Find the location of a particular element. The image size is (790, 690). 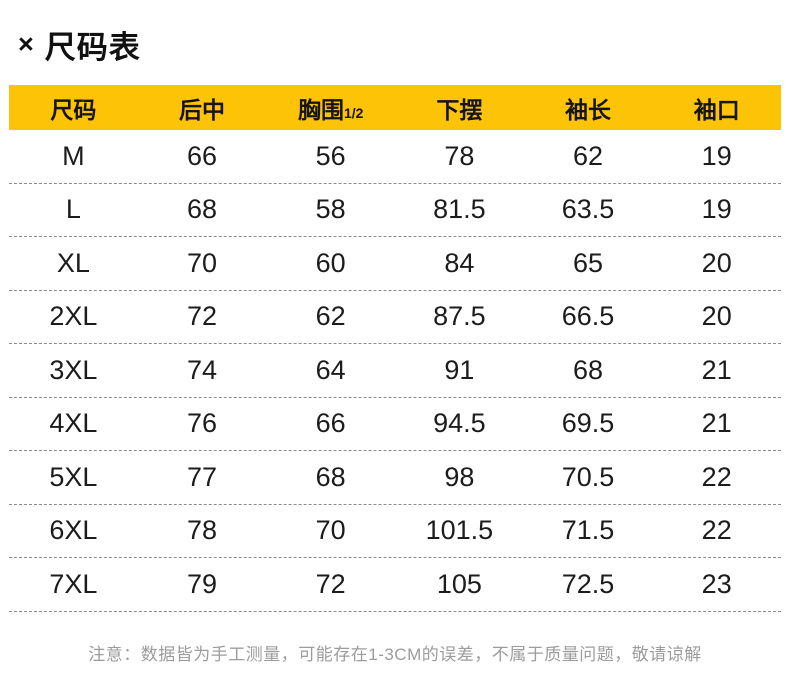

page-title: × 尺码表 is located at coordinates (79, 44).